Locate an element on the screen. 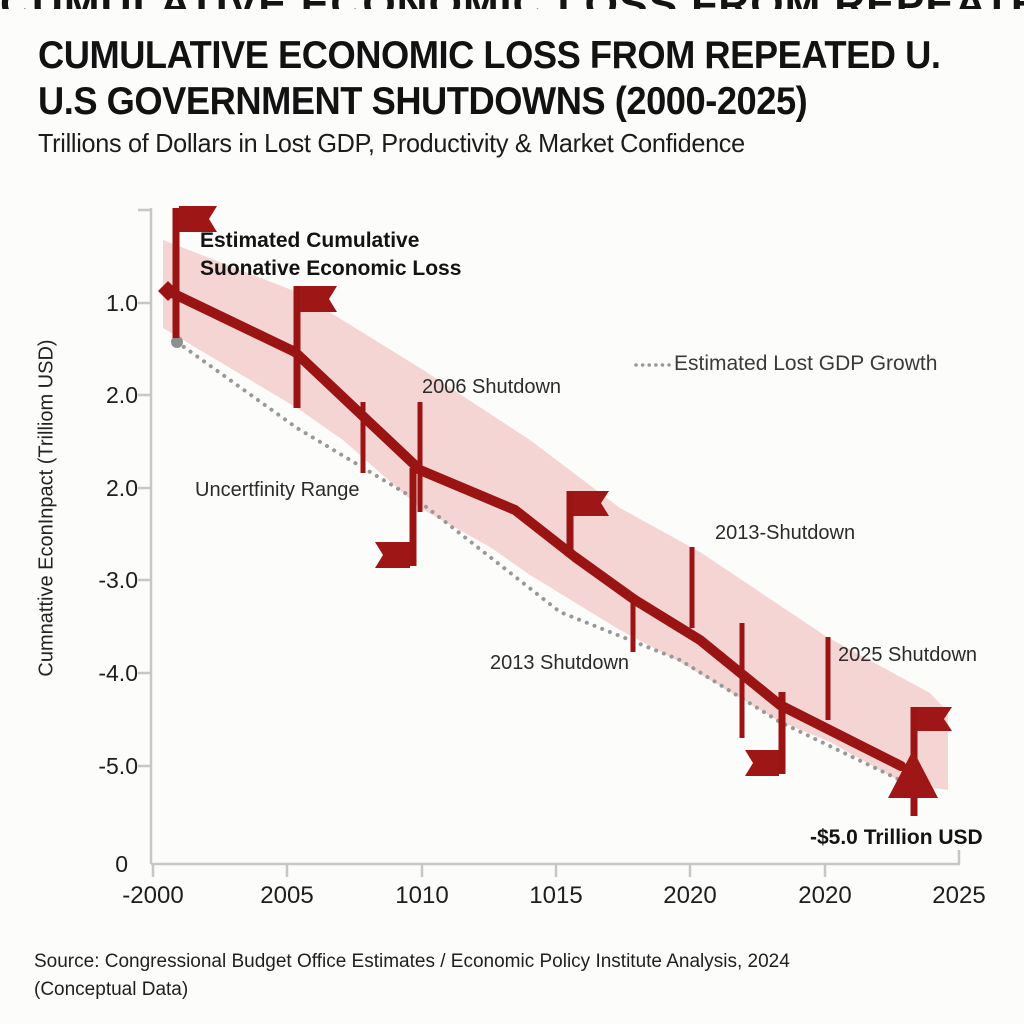 The image size is (1024, 1024). flag-2000 is located at coordinates (194, 272).